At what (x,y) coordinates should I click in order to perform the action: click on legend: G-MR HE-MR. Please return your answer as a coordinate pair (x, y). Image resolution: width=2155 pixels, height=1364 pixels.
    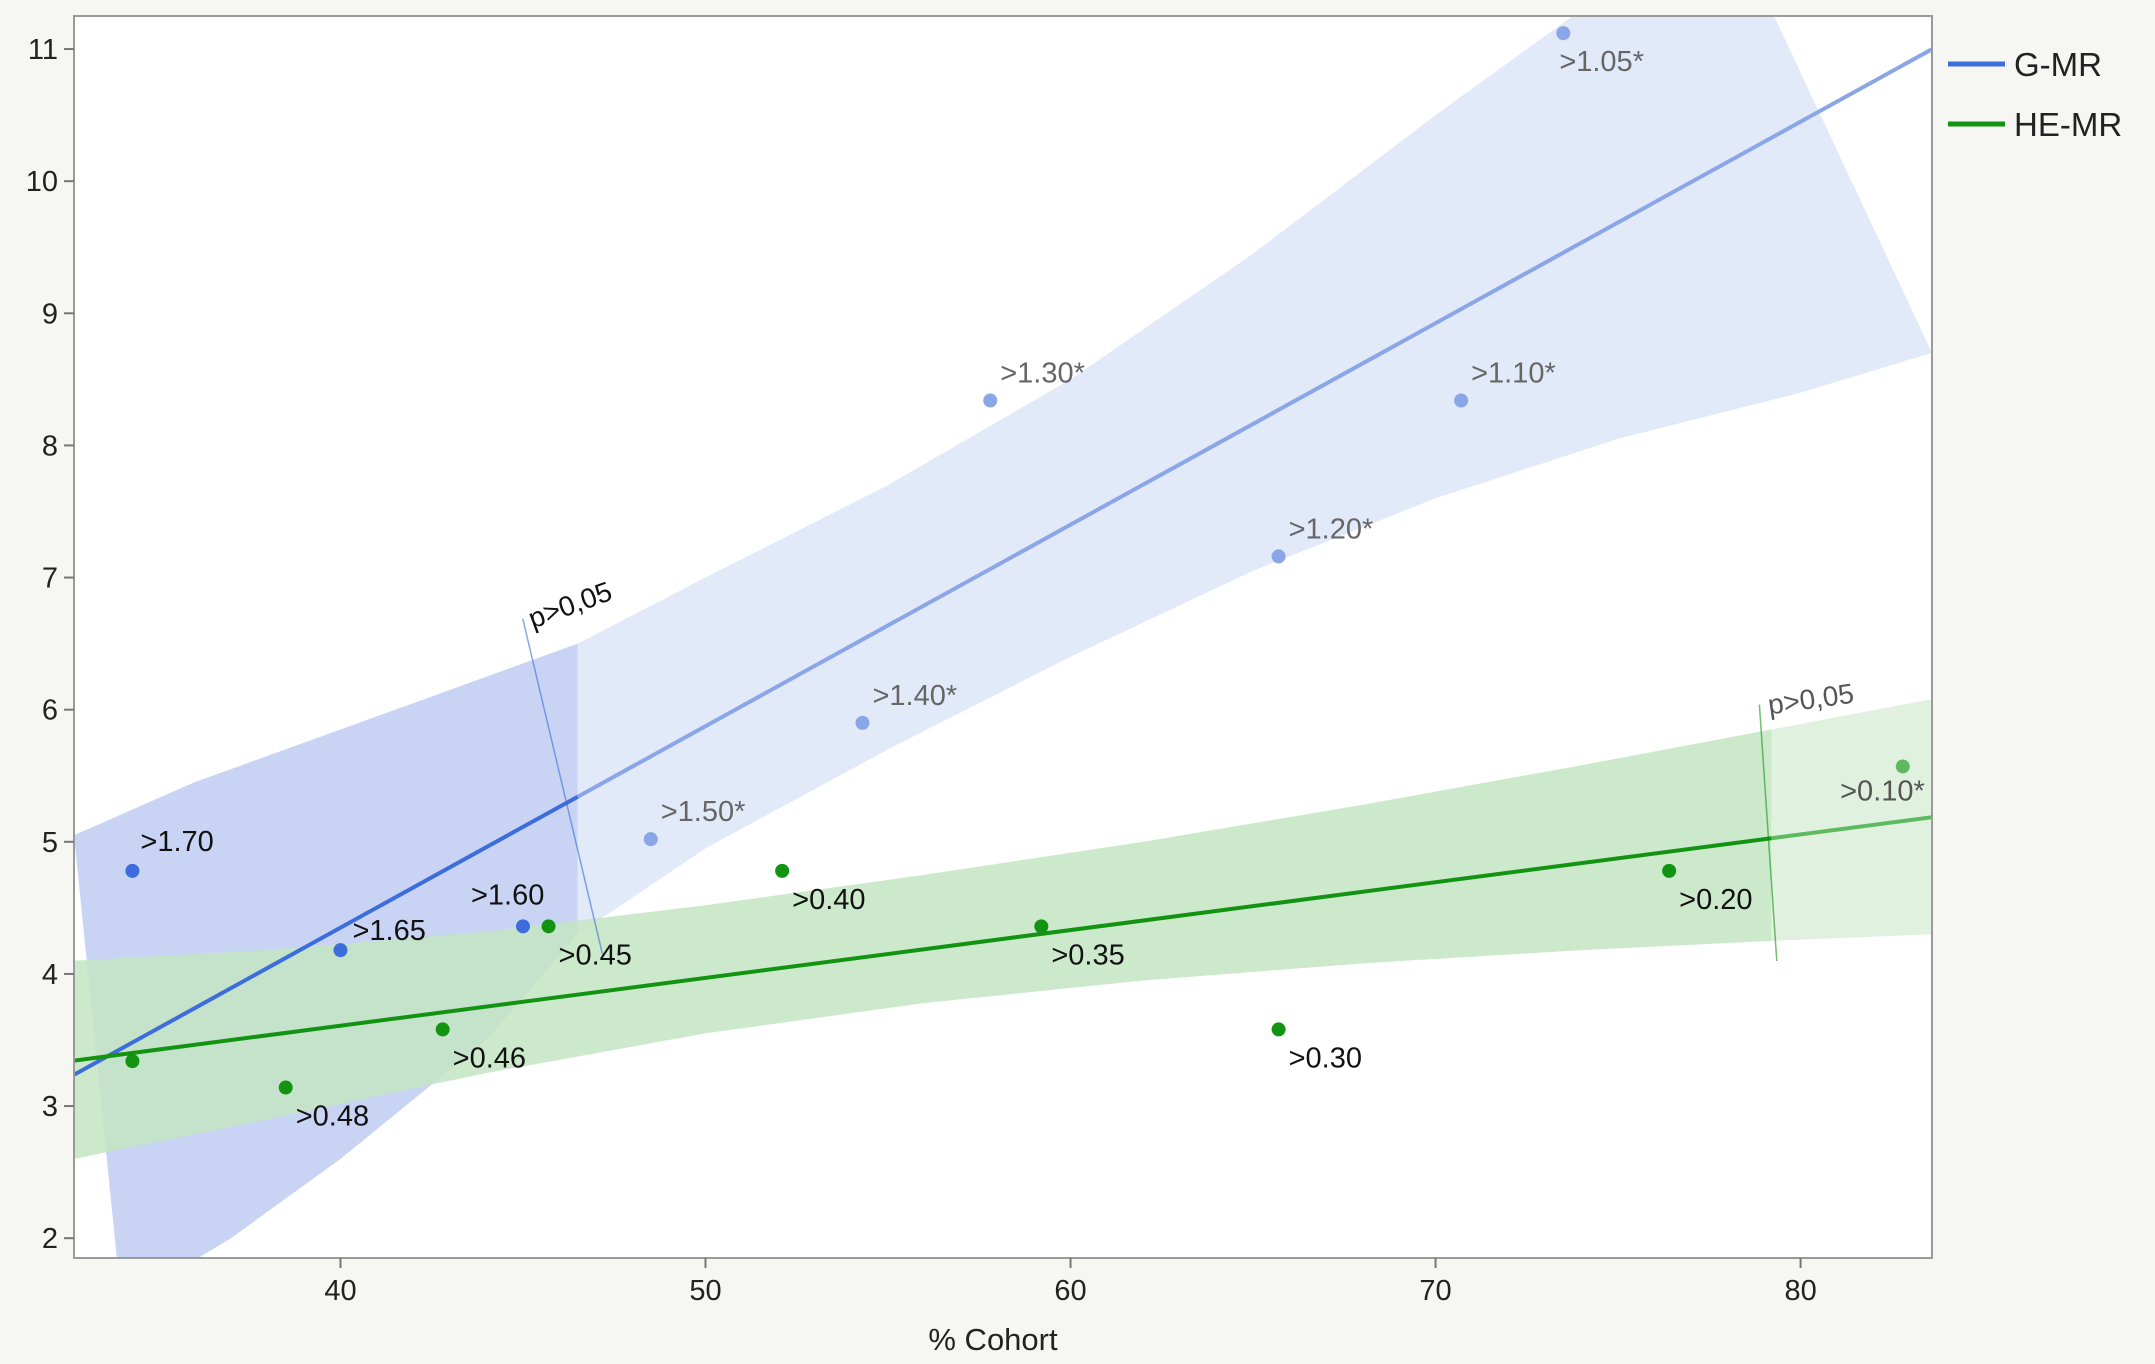
    Looking at the image, I should click on (2035, 94).